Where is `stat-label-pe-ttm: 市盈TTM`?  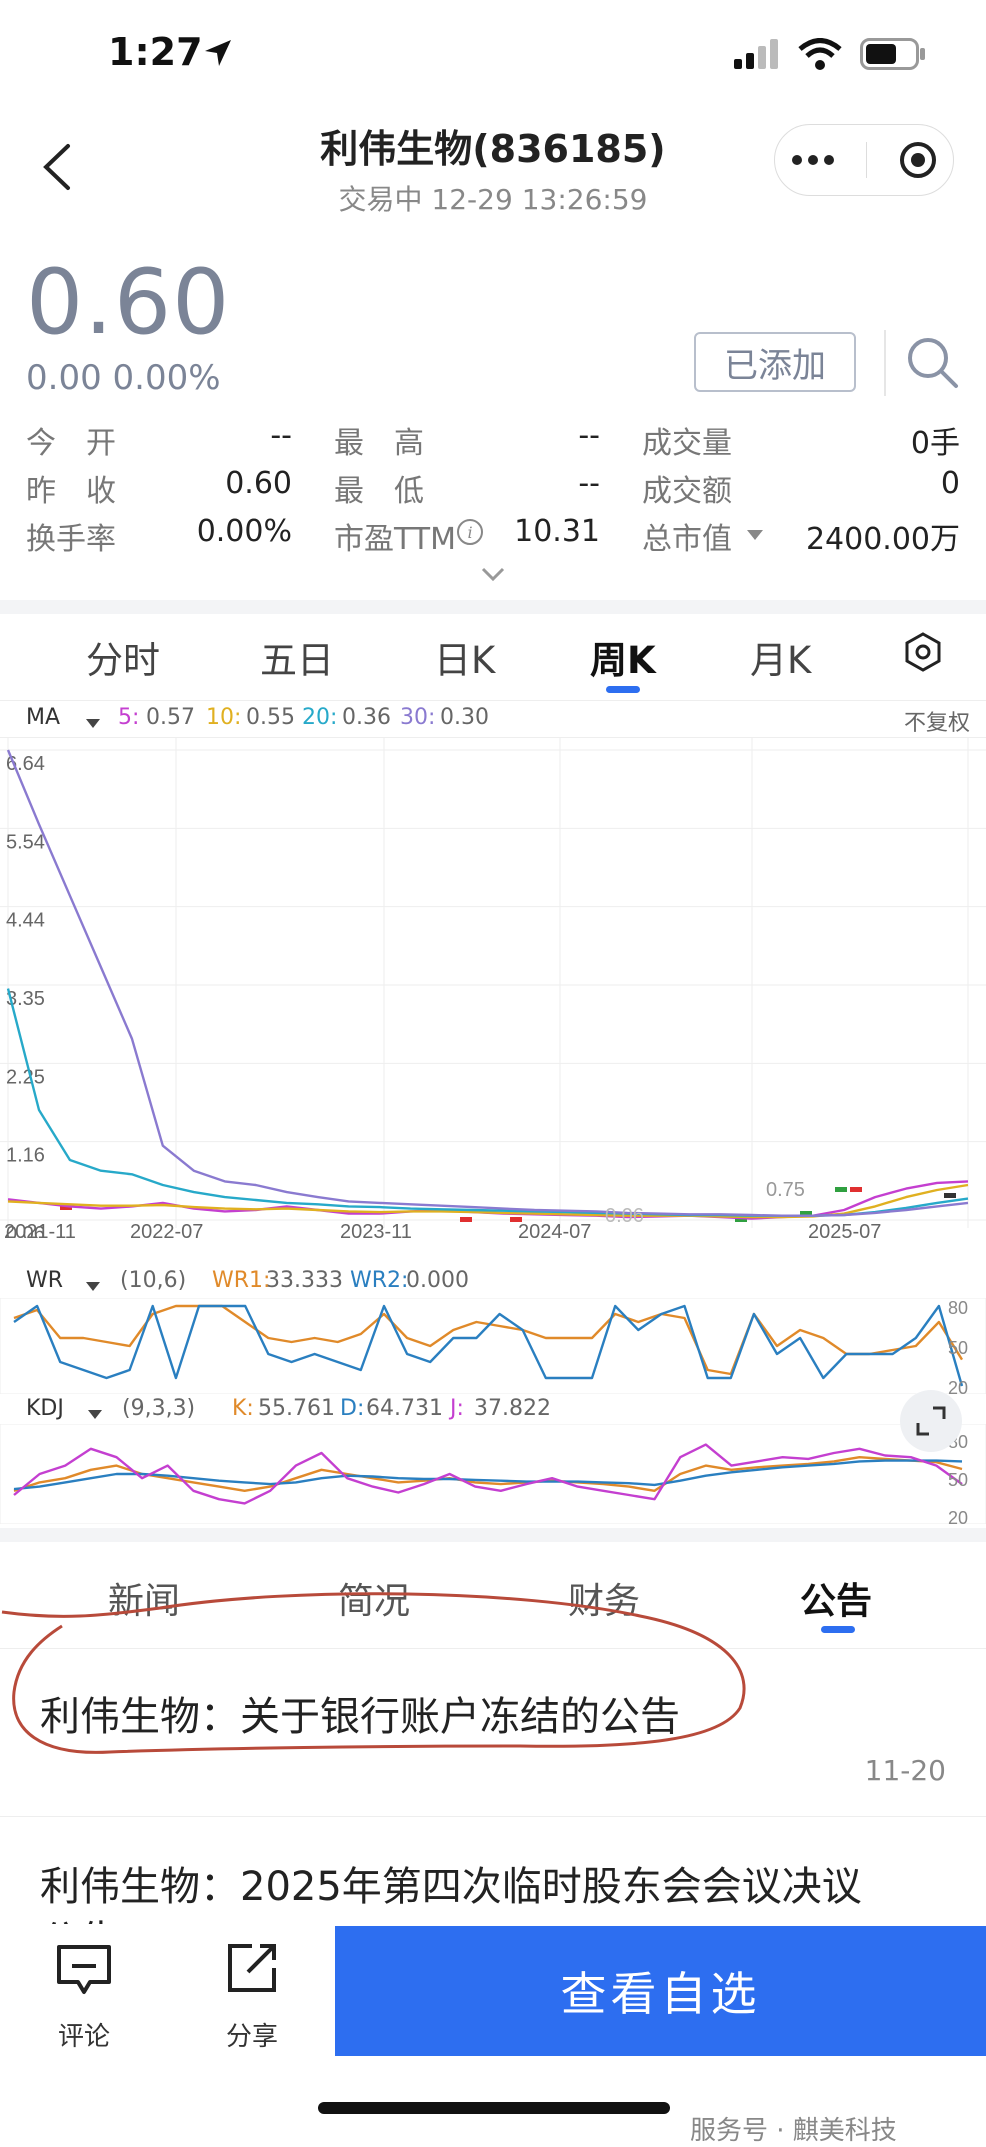 stat-label-pe-ttm: 市盈TTM is located at coordinates (395, 539).